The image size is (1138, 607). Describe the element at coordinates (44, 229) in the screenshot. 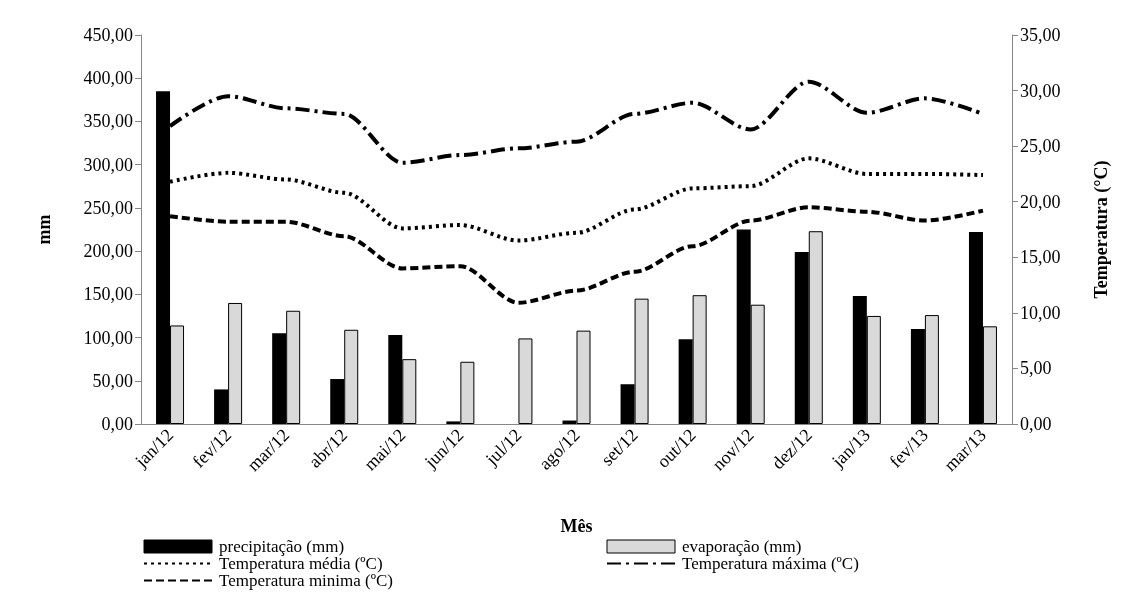

I see `y-axis-title: mm` at that location.